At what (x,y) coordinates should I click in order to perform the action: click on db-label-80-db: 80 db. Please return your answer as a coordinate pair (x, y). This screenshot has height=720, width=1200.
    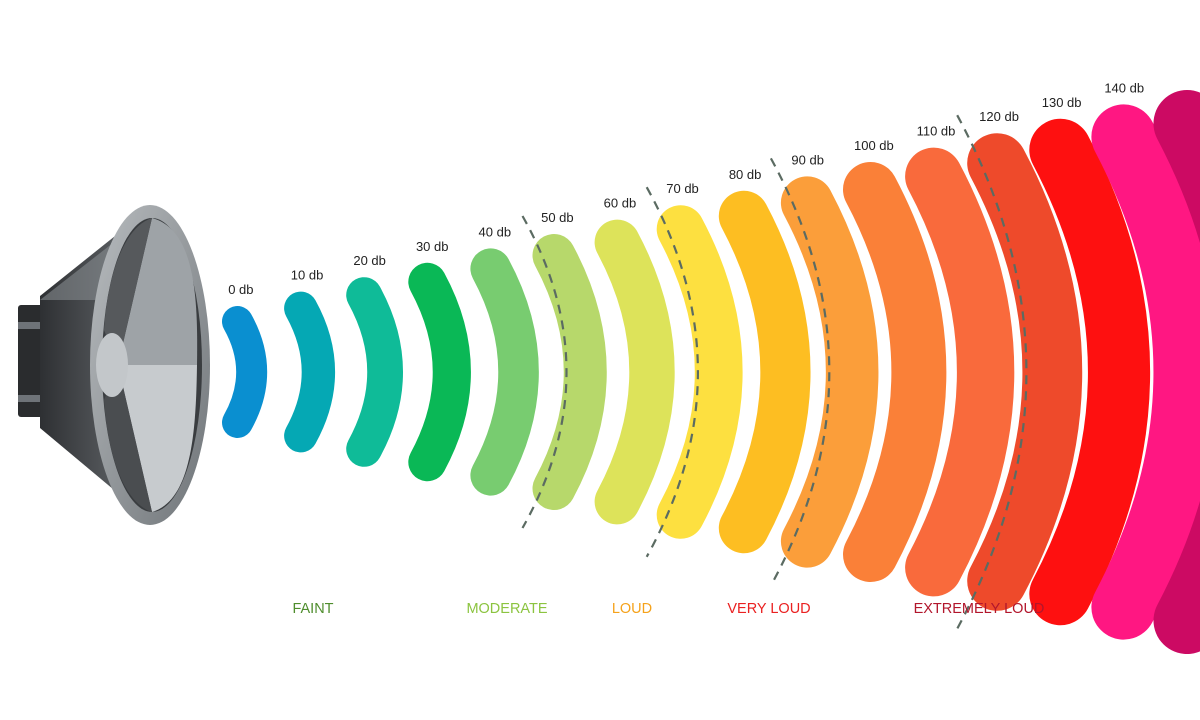
    Looking at the image, I should click on (745, 174).